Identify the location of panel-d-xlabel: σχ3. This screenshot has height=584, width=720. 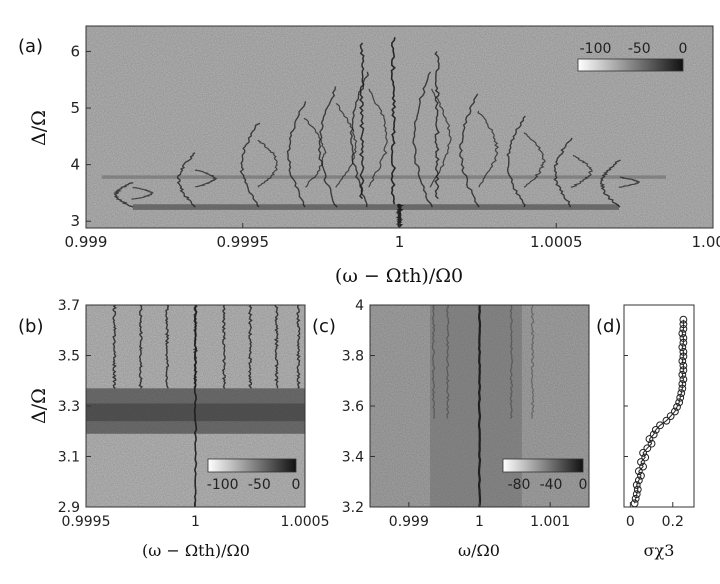
(659, 550).